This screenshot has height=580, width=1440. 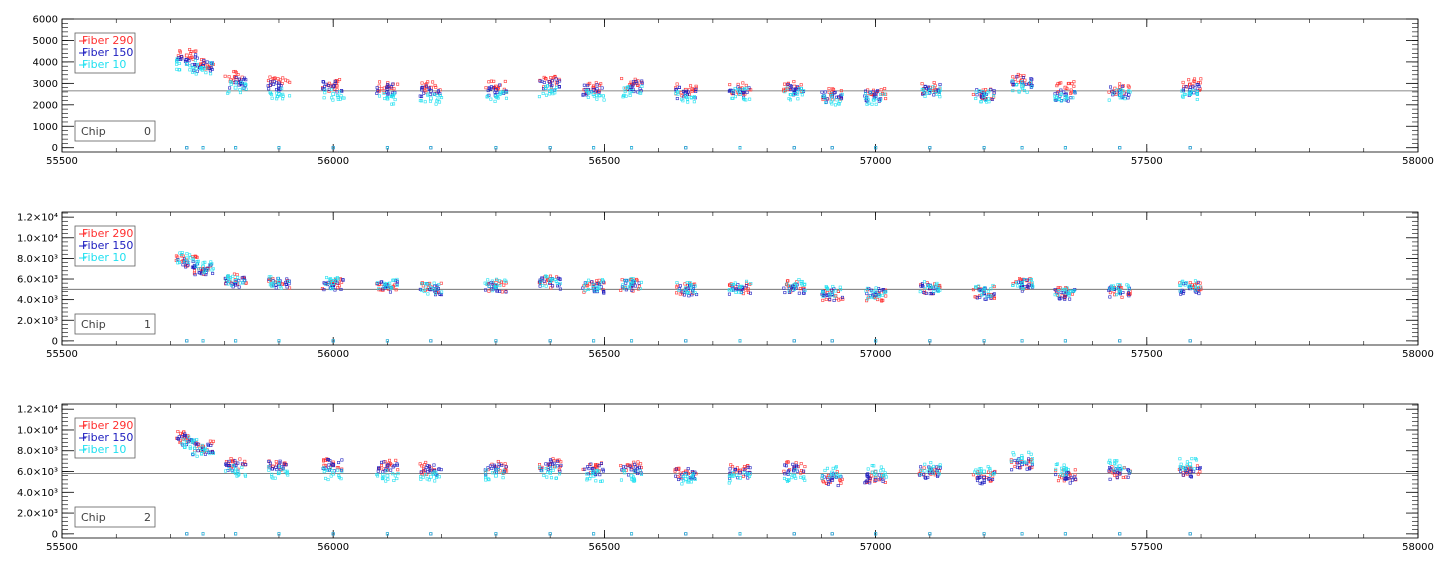 What do you see at coordinates (1147, 161) in the screenshot?
I see `x-tick-label: 57500` at bounding box center [1147, 161].